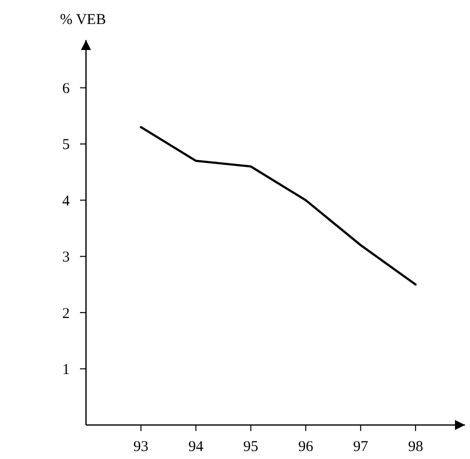 This screenshot has width=470, height=459. What do you see at coordinates (66, 370) in the screenshot?
I see `y-tick-label: 1` at bounding box center [66, 370].